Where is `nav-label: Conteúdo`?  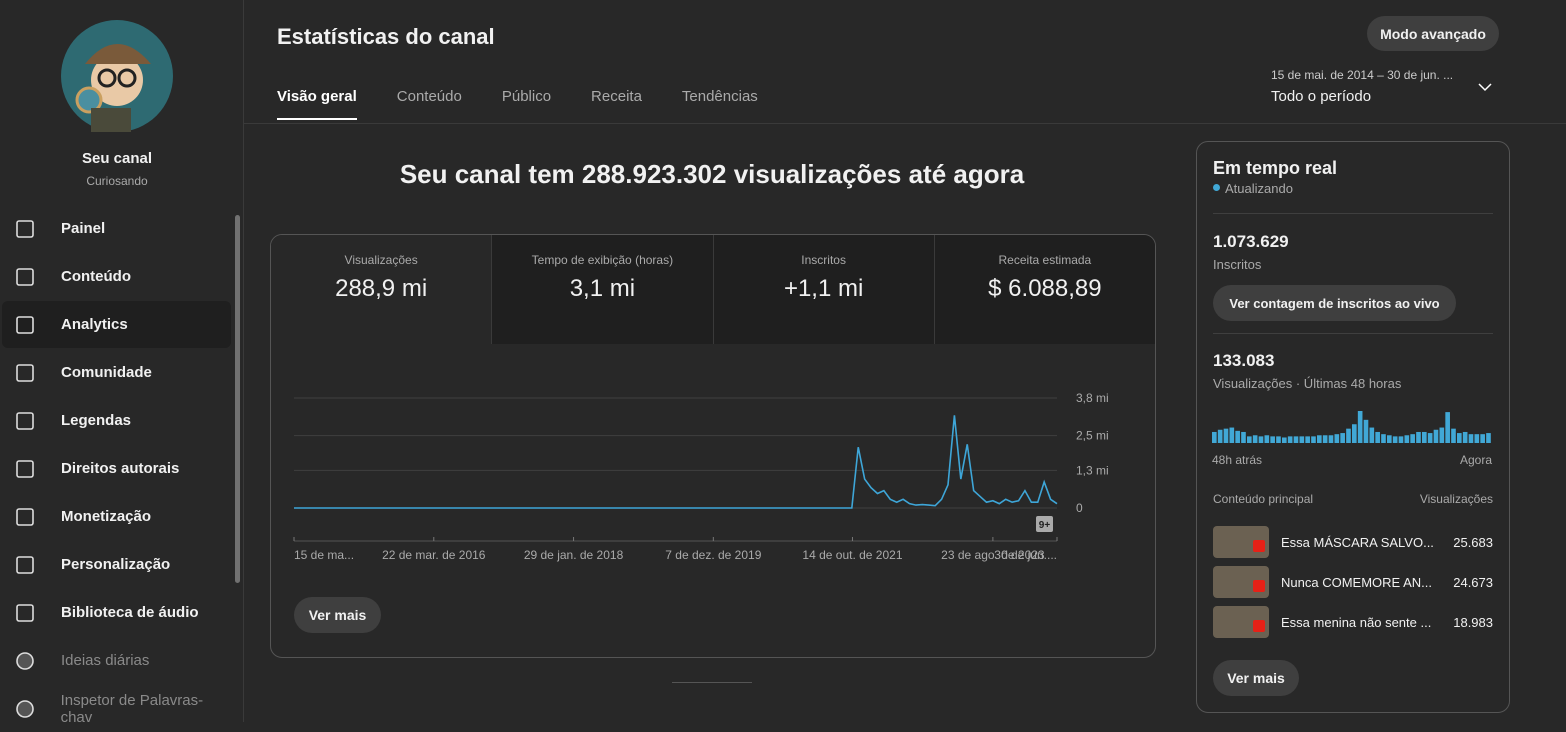 nav-label: Conteúdo is located at coordinates (96, 276).